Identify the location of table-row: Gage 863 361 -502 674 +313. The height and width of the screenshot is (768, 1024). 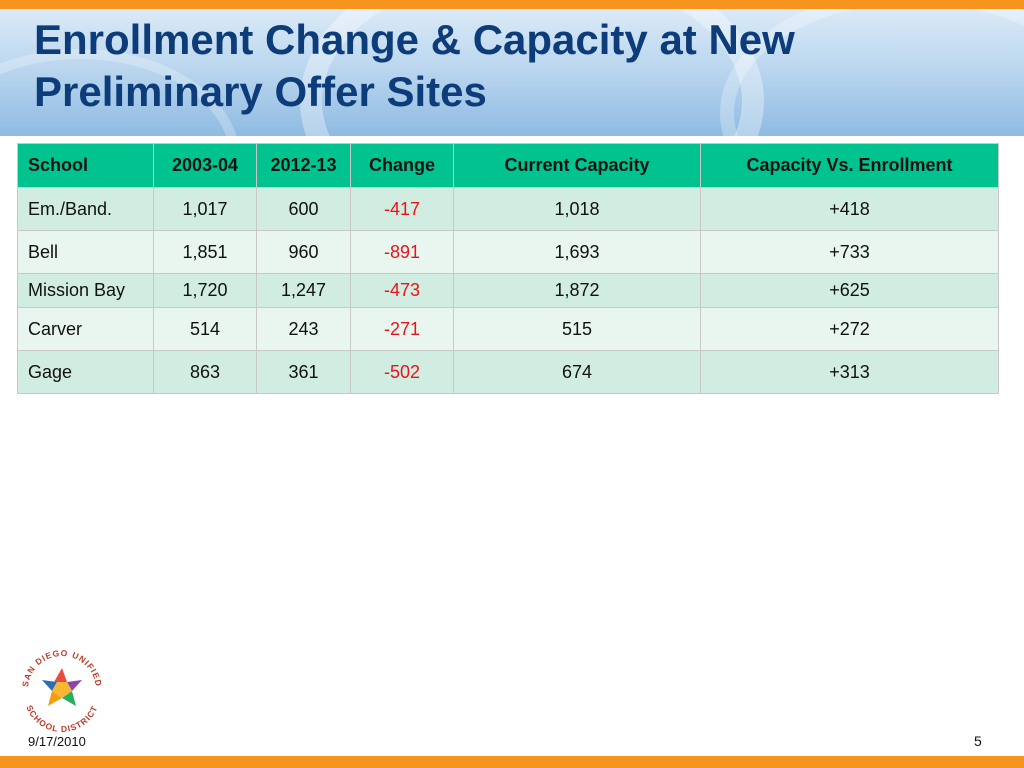
(508, 372).